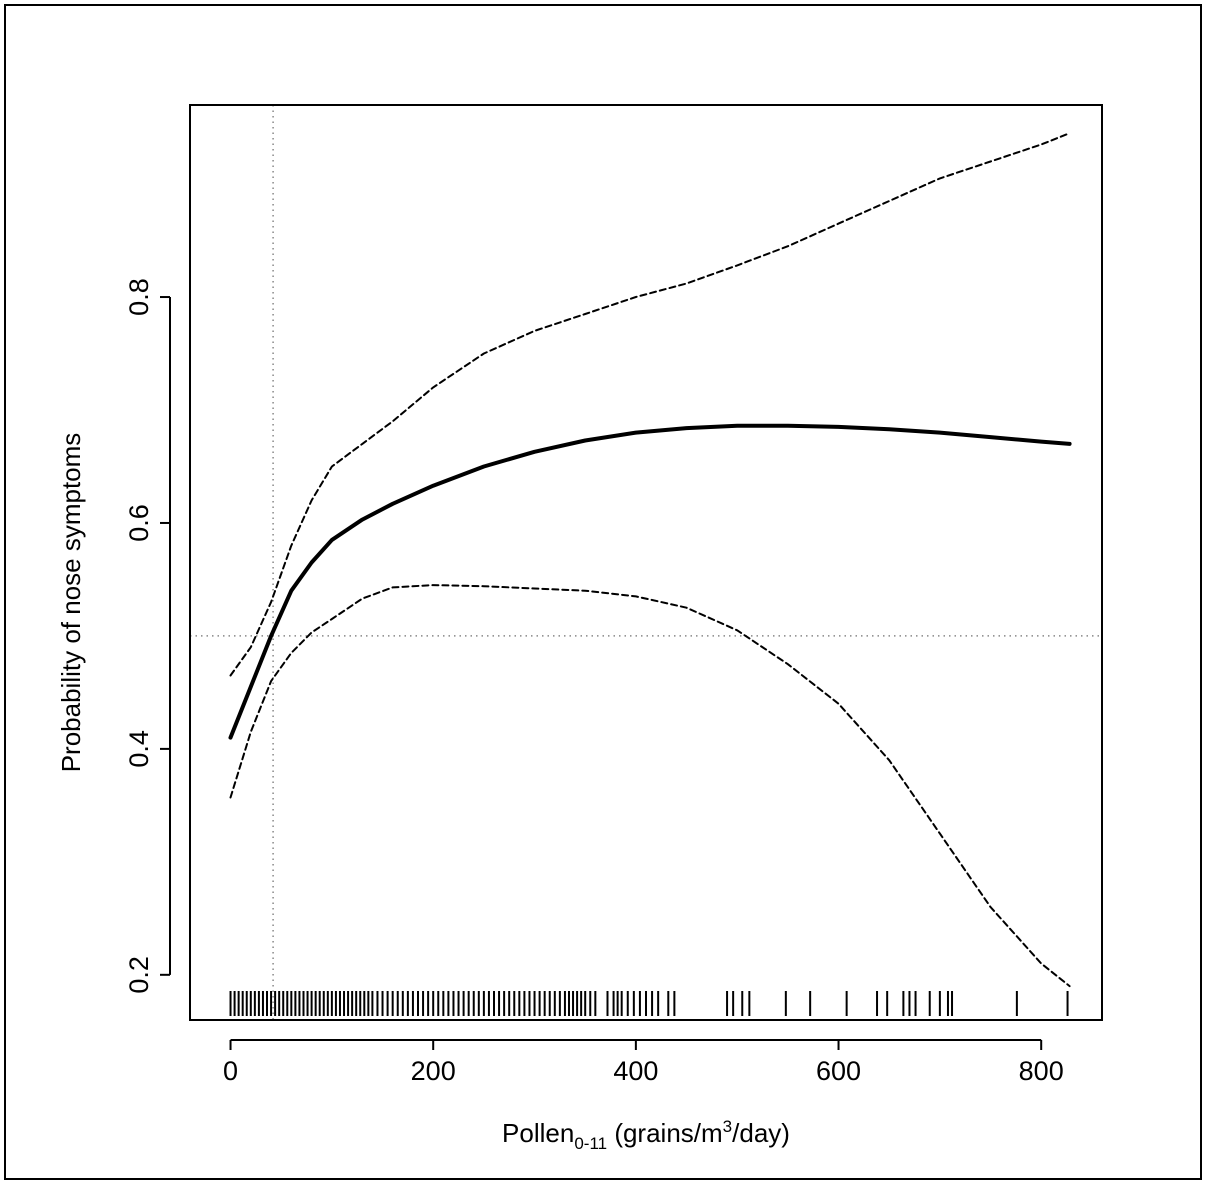 This screenshot has height=1186, width=1208. I want to click on x-axis-label-unit: (grains/m, so click(665, 1133).